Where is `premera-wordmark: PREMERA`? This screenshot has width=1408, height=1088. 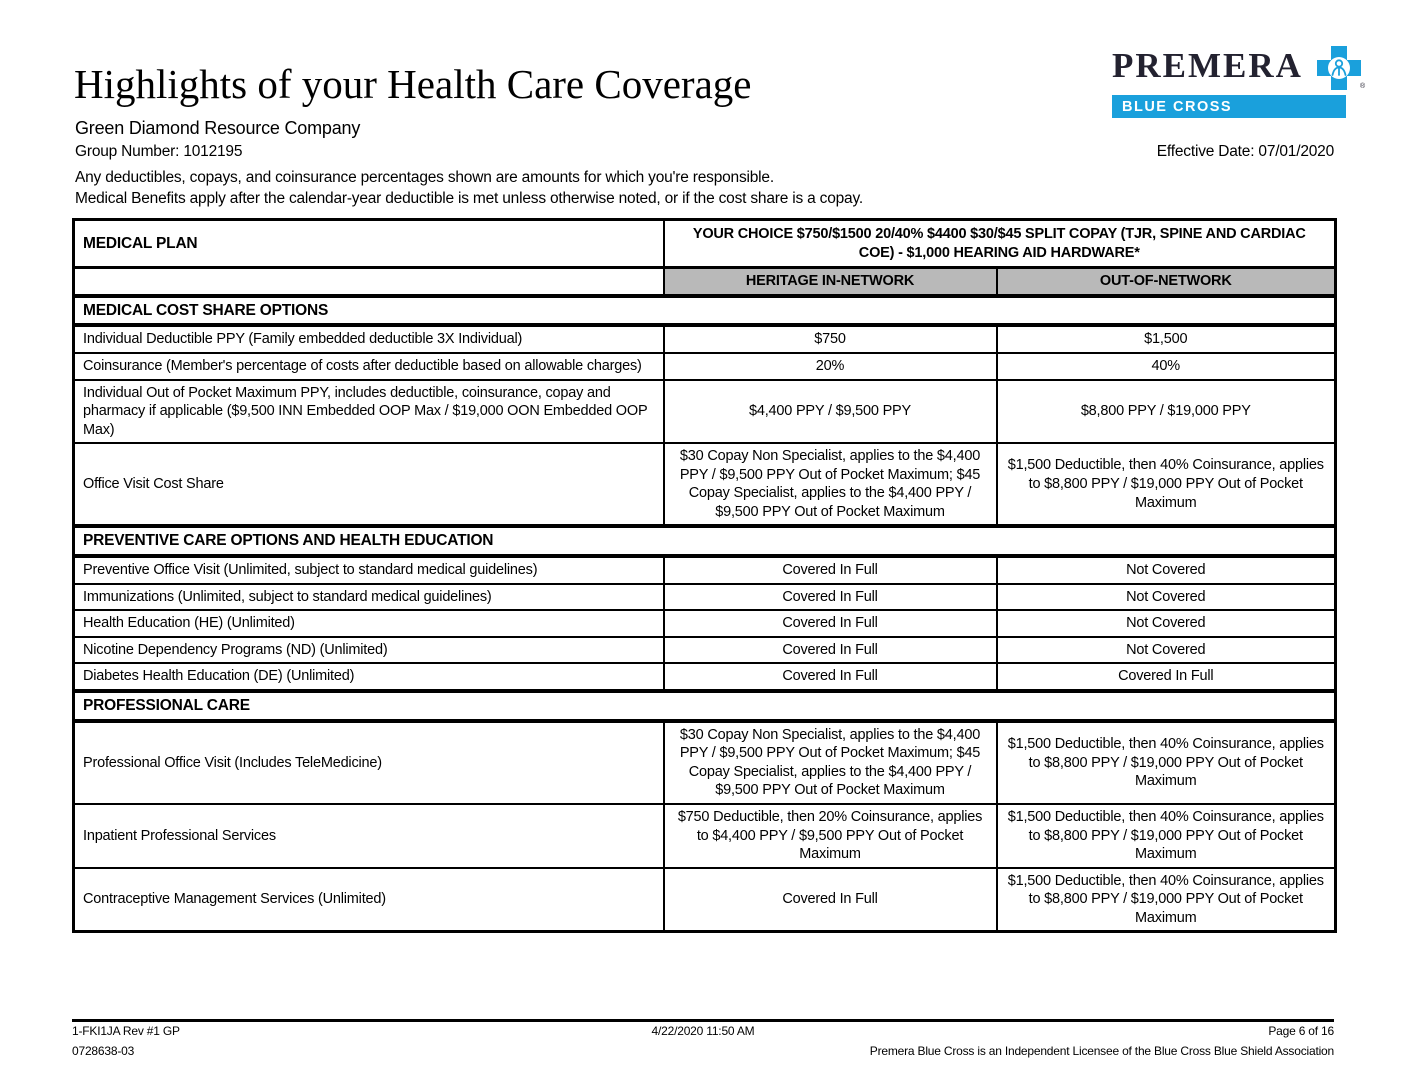 premera-wordmark: PREMERA is located at coordinates (1207, 65).